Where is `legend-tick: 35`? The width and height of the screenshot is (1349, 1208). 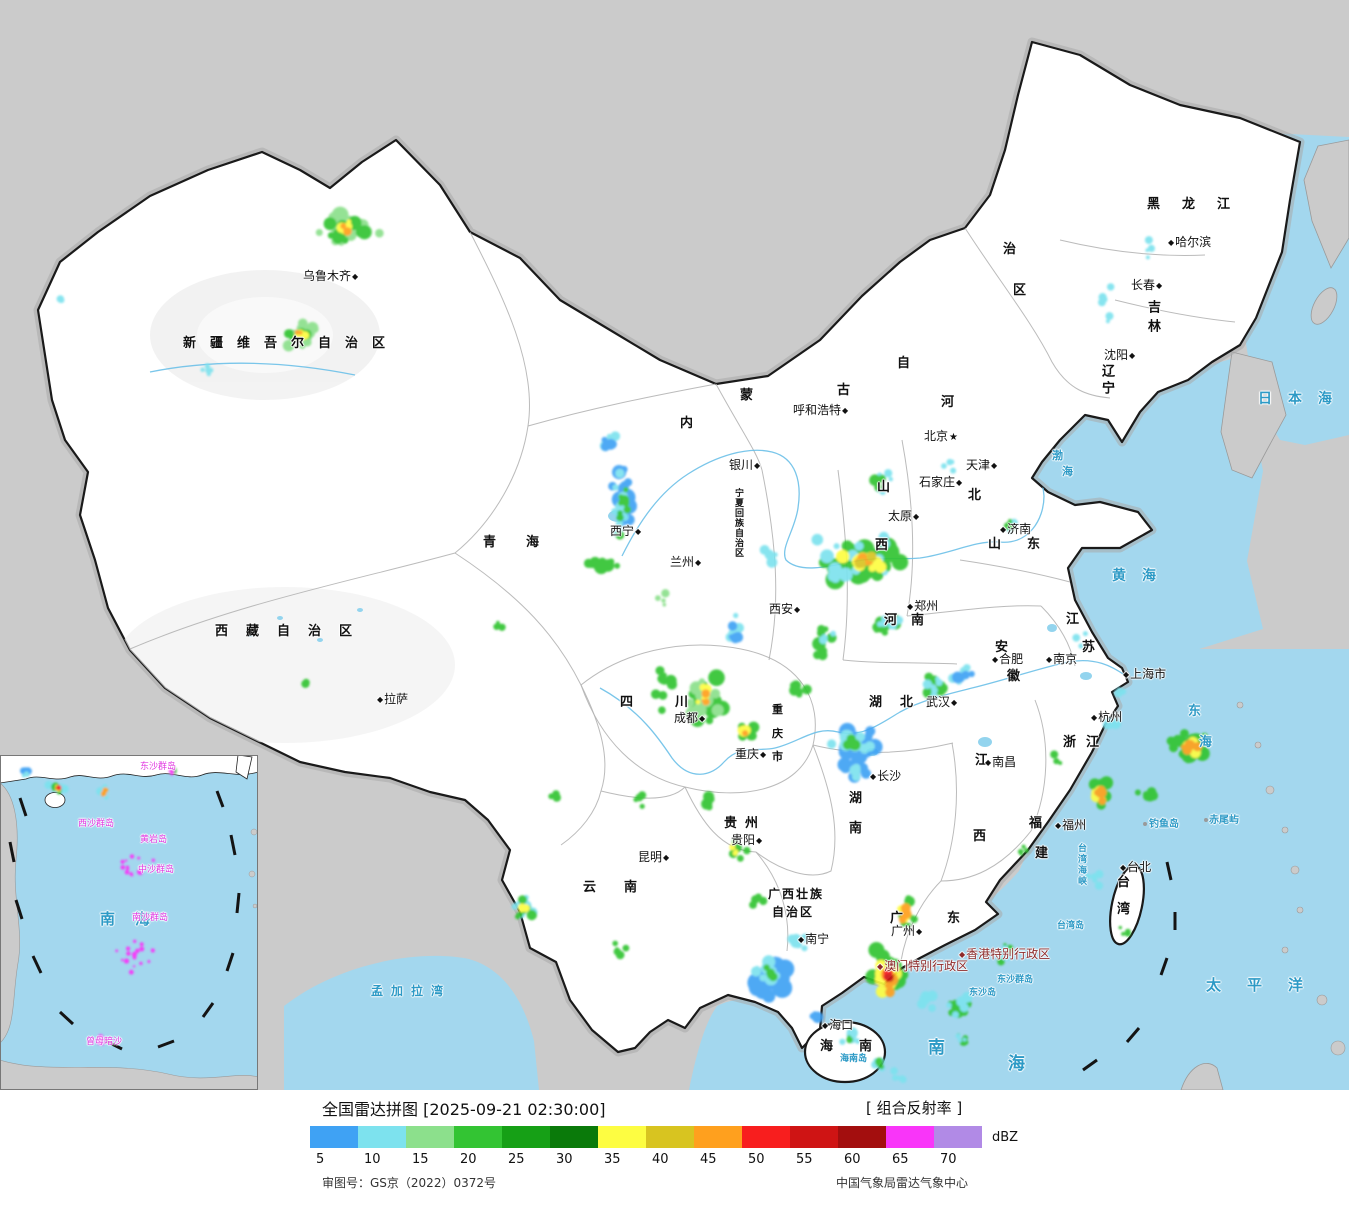
legend-tick: 35 is located at coordinates (612, 1159).